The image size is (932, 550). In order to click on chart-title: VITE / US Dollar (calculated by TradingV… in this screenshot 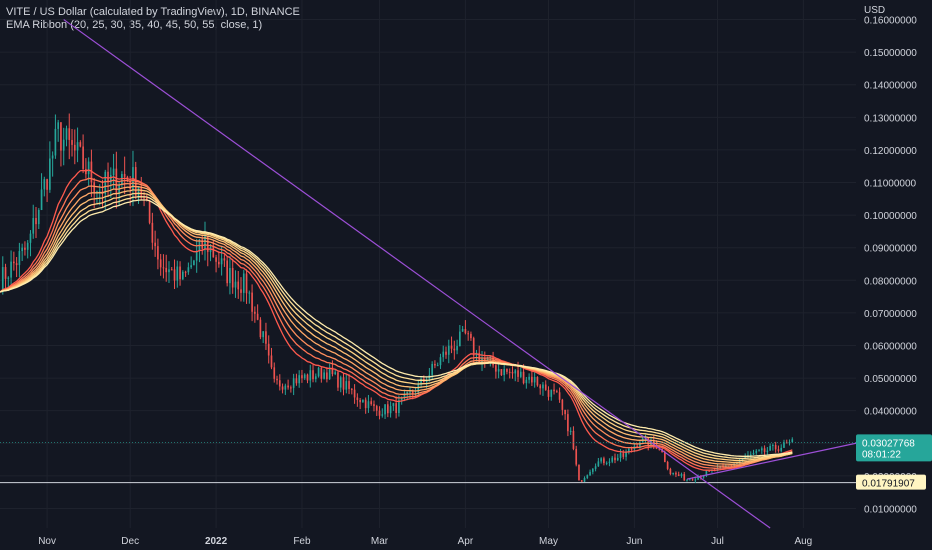, I will do `click(153, 12)`.